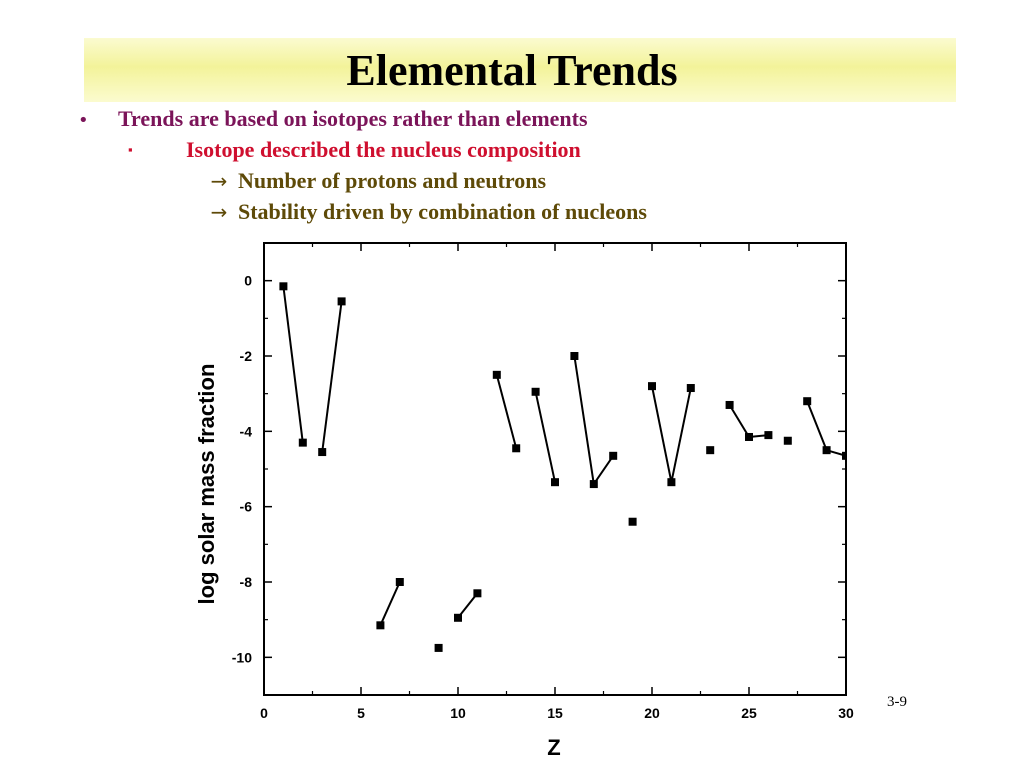 The height and width of the screenshot is (768, 1024). Describe the element at coordinates (246, 582) in the screenshot. I see `y-tick-label: -8` at that location.